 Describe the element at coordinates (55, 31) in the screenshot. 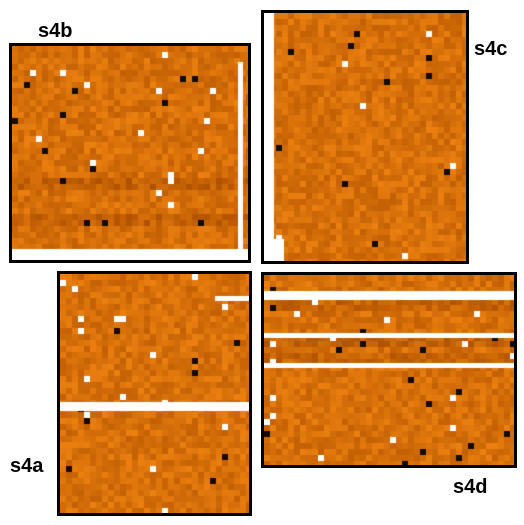

I see `panel-label-s4b: s4b` at that location.